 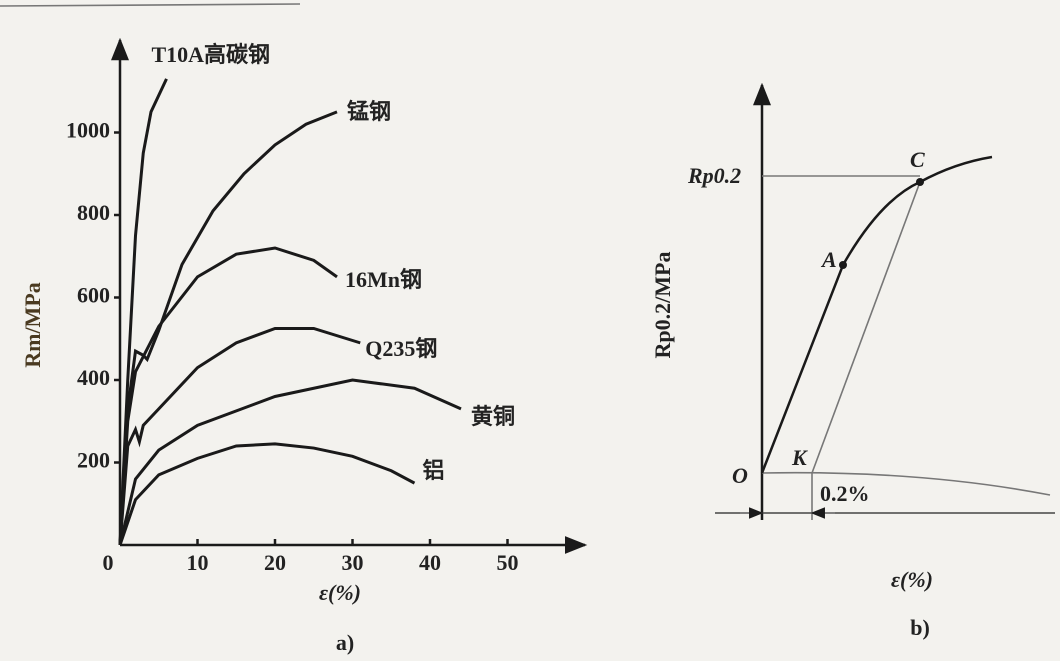 I want to click on y-tick-label: 400, so click(x=93, y=377).